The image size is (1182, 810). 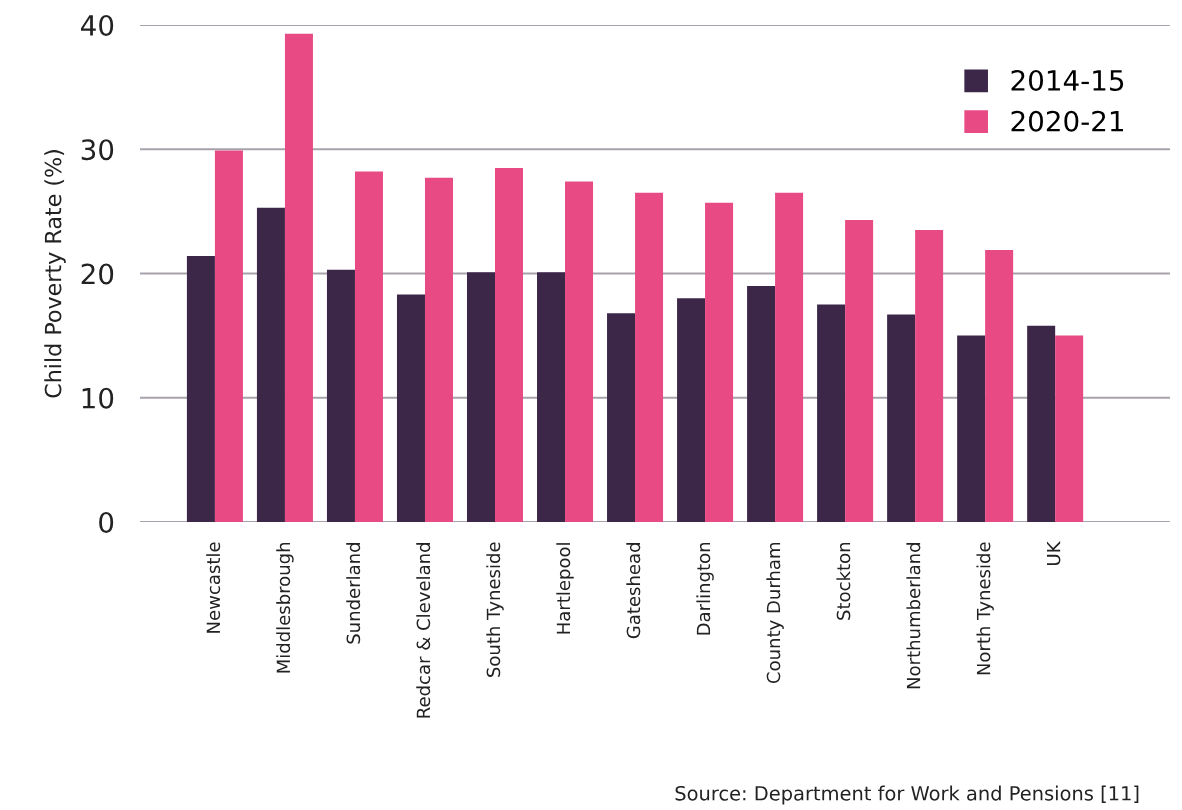 I want to click on x-tick-label: Darlington, so click(x=705, y=588).